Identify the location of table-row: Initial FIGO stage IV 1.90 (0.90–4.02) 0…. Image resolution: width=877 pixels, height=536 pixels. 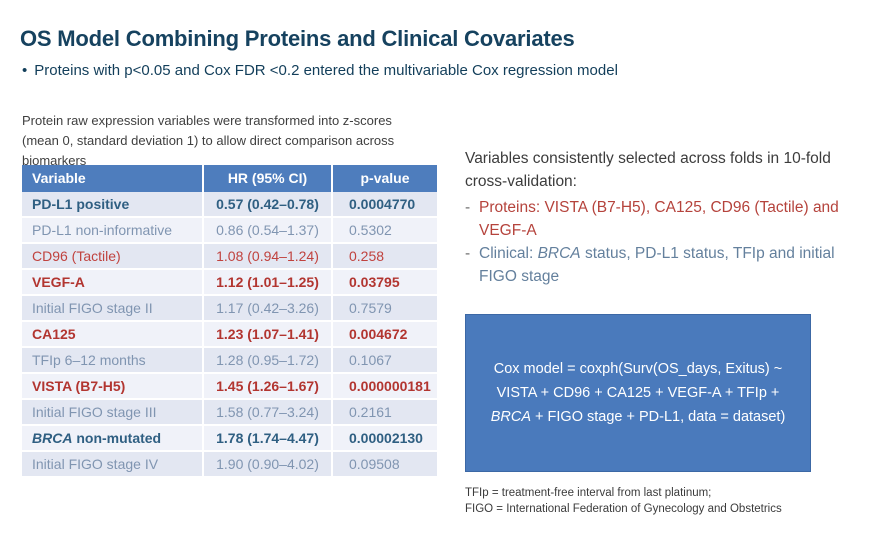
(229, 465).